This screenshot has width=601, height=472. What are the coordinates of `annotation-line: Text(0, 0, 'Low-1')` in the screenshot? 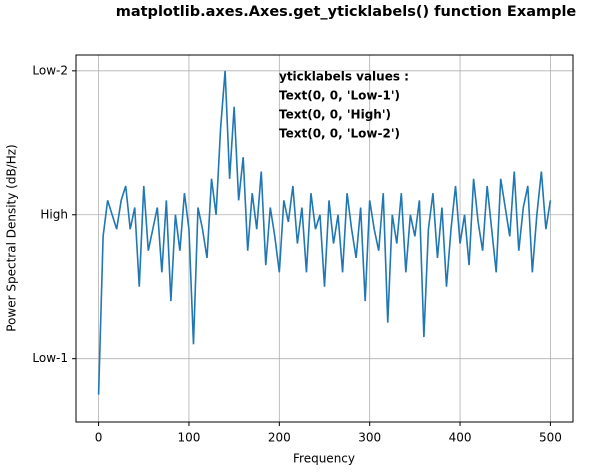 It's located at (339, 96).